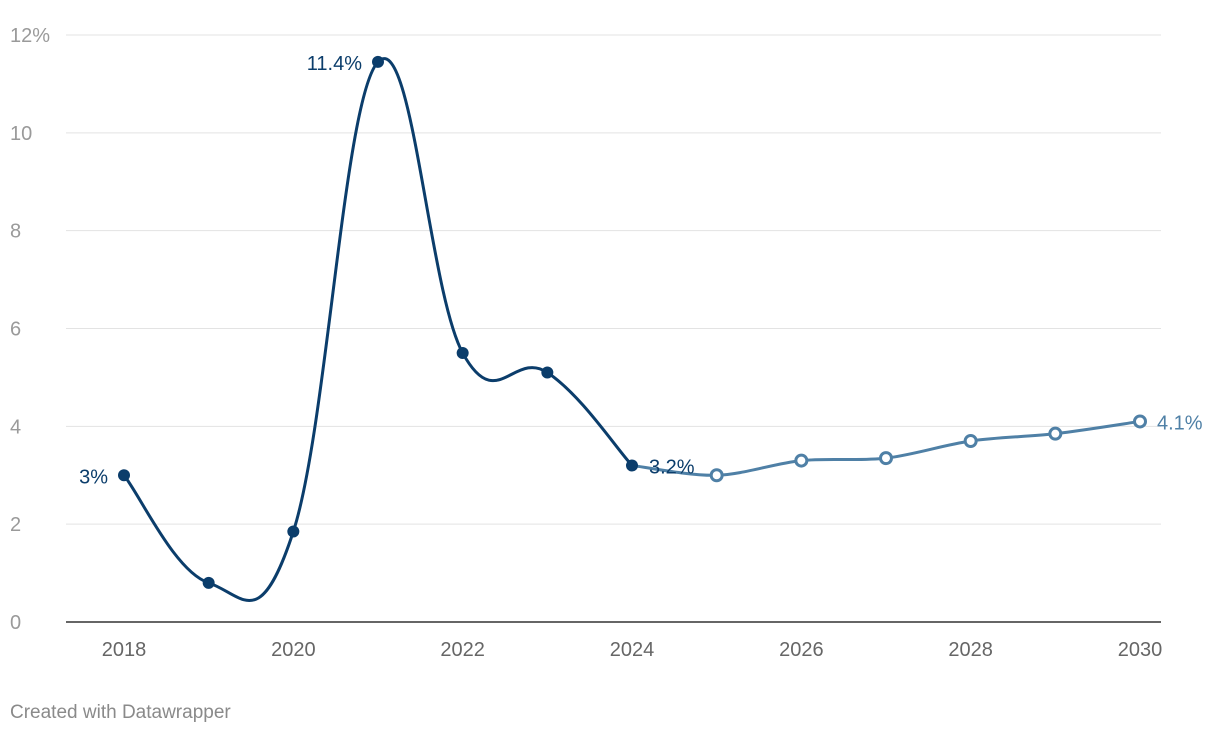  I want to click on data-label: 3.2%, so click(672, 467).